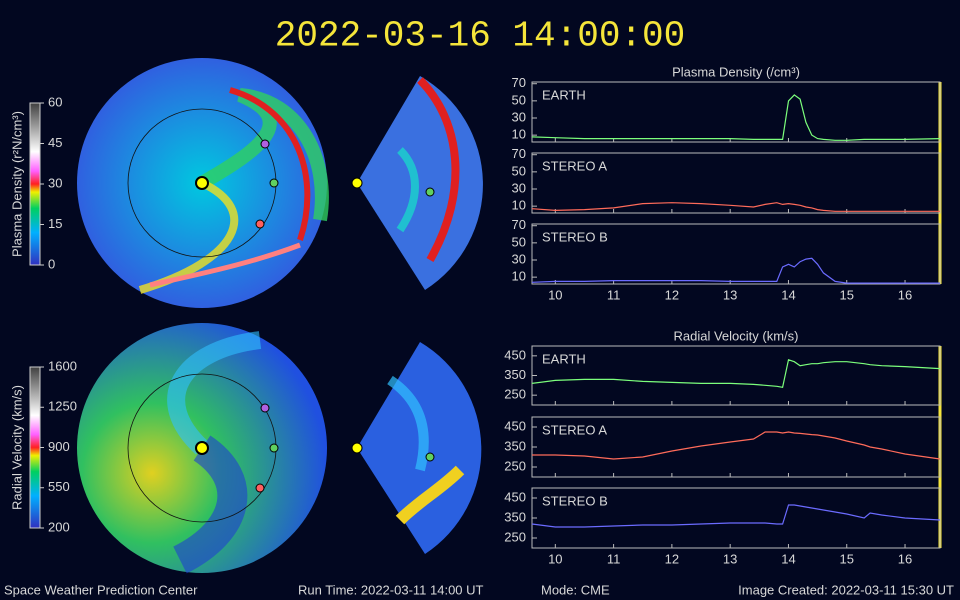 The height and width of the screenshot is (600, 960). I want to click on colorbar-tick-label: 45, so click(55, 142).